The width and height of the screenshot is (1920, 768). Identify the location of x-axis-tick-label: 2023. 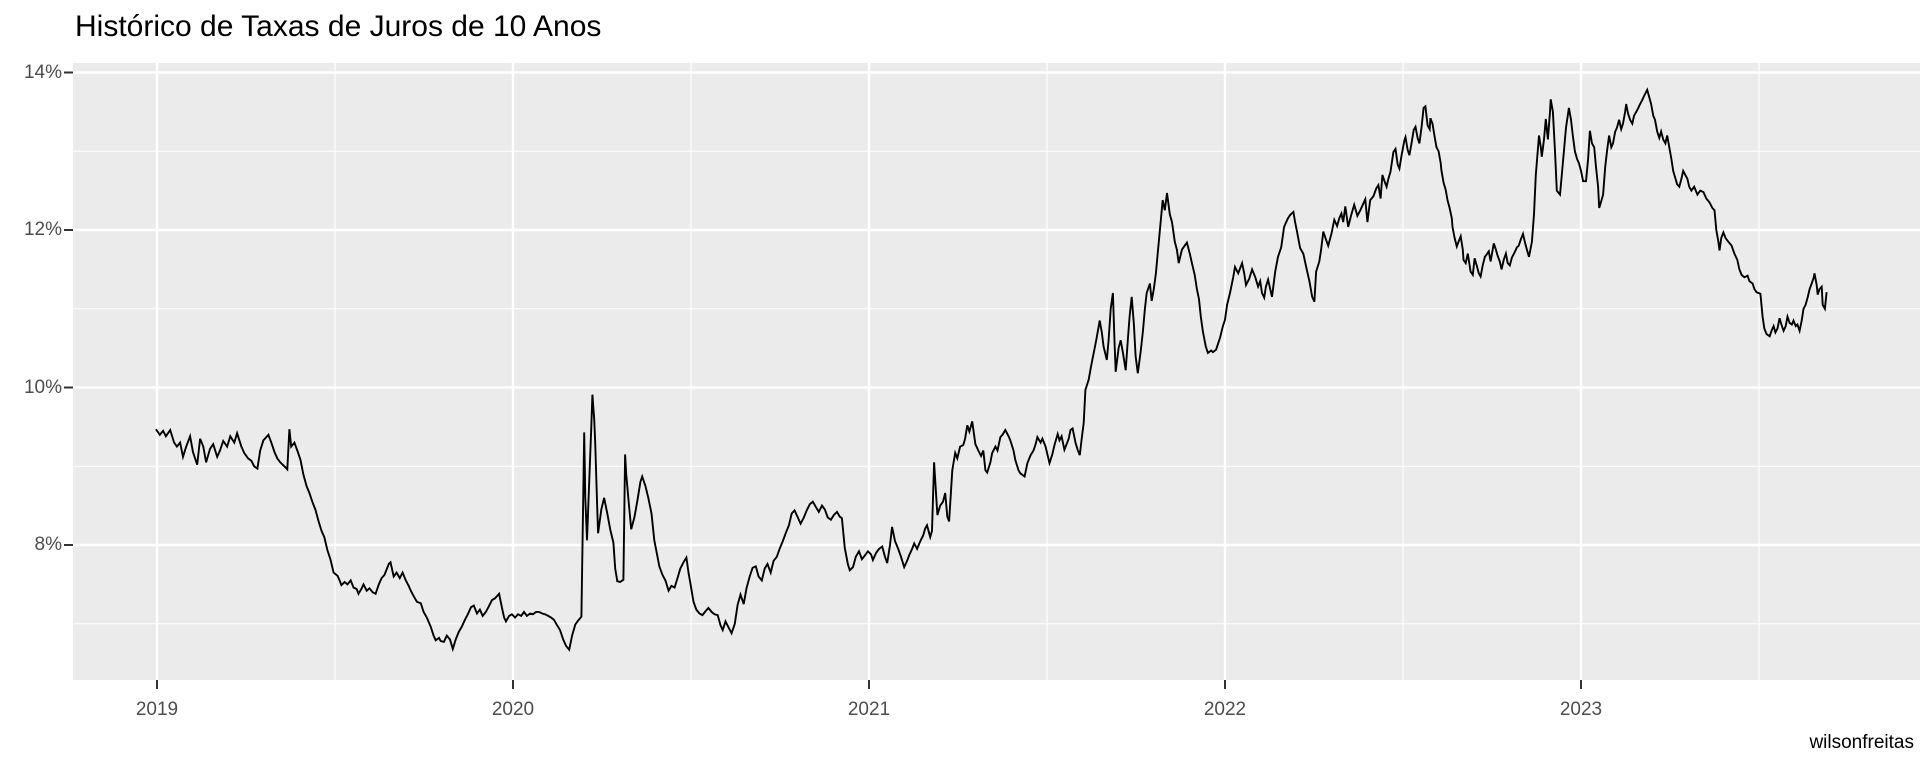
(1581, 709).